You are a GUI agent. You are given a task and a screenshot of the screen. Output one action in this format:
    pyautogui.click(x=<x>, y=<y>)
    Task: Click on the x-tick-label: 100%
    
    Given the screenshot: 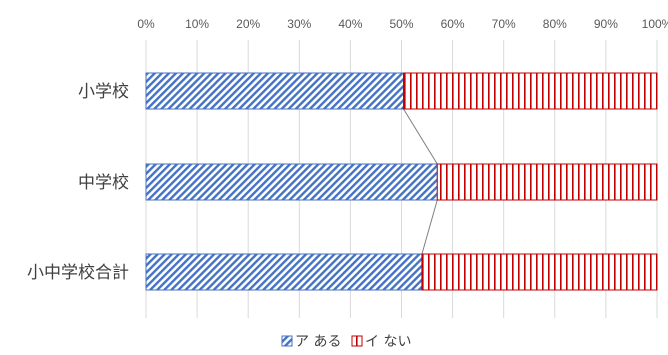 What is the action you would take?
    pyautogui.click(x=655, y=24)
    